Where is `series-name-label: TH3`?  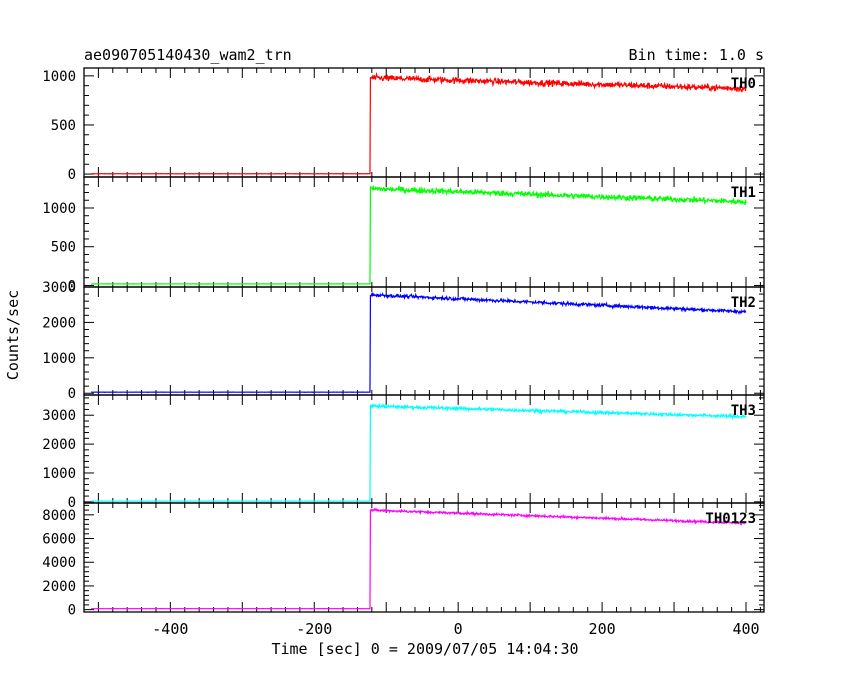 series-name-label: TH3 is located at coordinates (743, 411).